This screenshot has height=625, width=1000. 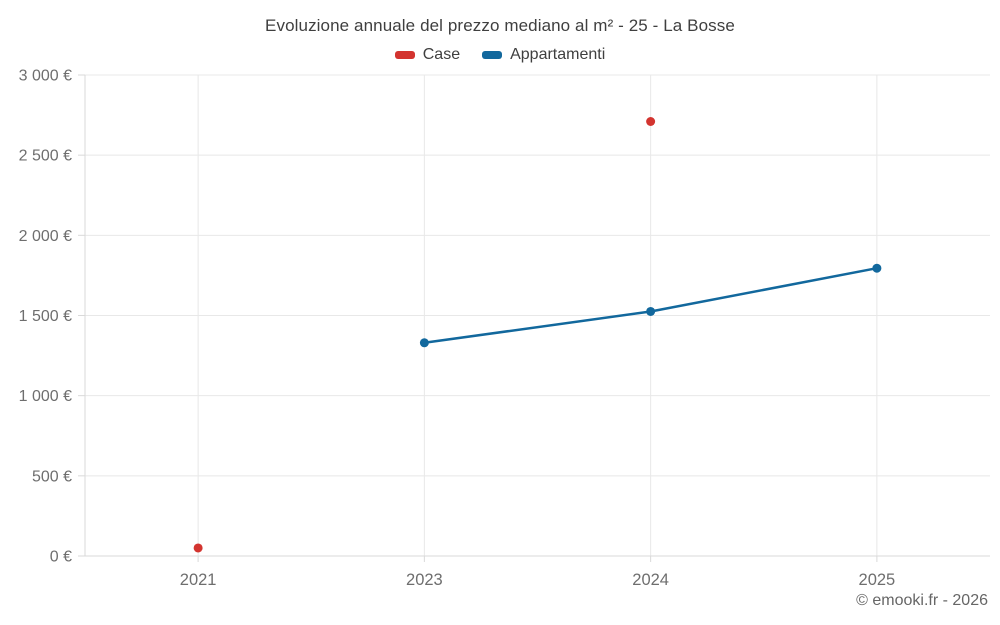 I want to click on data-point-case-2024, so click(x=651, y=121).